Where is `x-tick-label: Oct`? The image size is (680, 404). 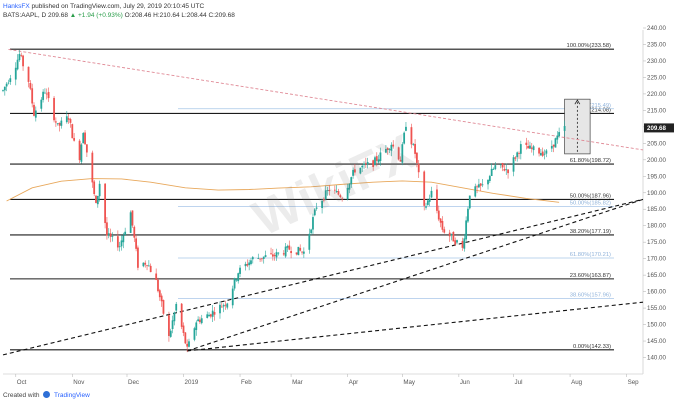 x-tick-label: Oct is located at coordinates (22, 382).